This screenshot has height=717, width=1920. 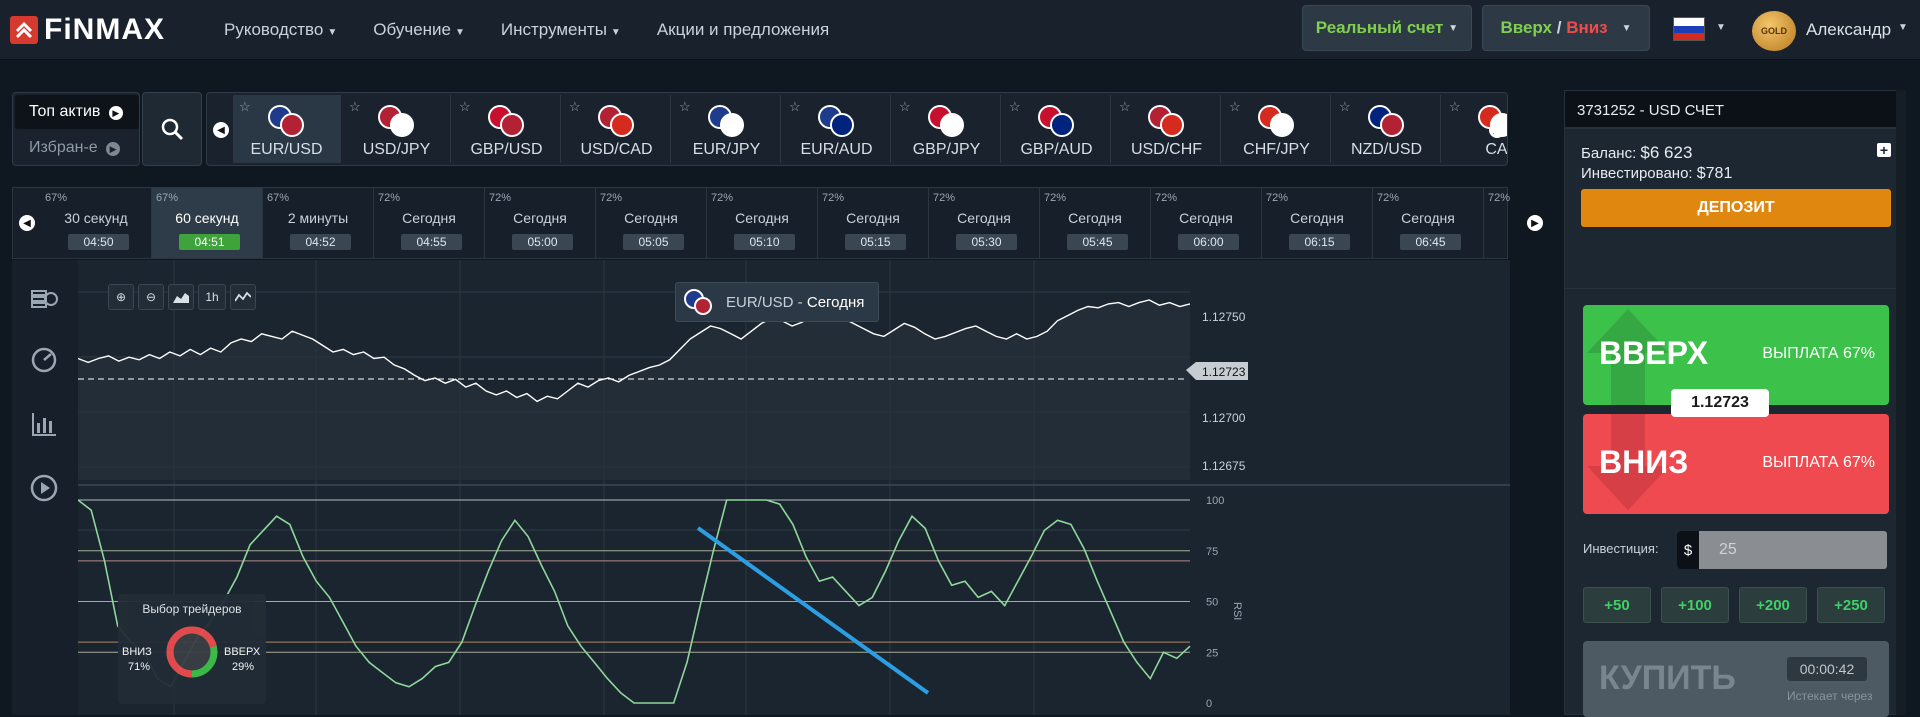 I want to click on top-assets-tab: Топ актив ▶, so click(x=77, y=112).